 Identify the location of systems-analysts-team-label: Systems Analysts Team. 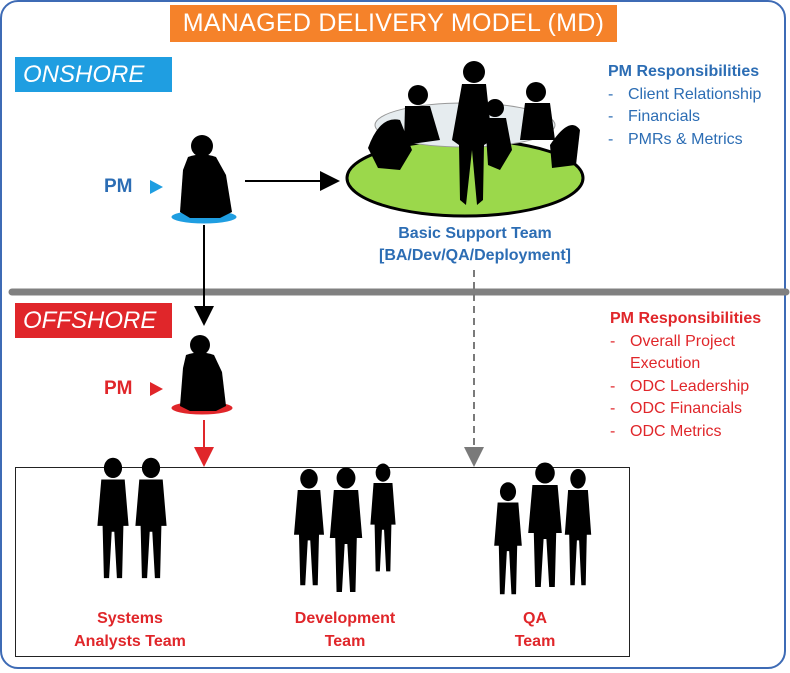
(130, 630).